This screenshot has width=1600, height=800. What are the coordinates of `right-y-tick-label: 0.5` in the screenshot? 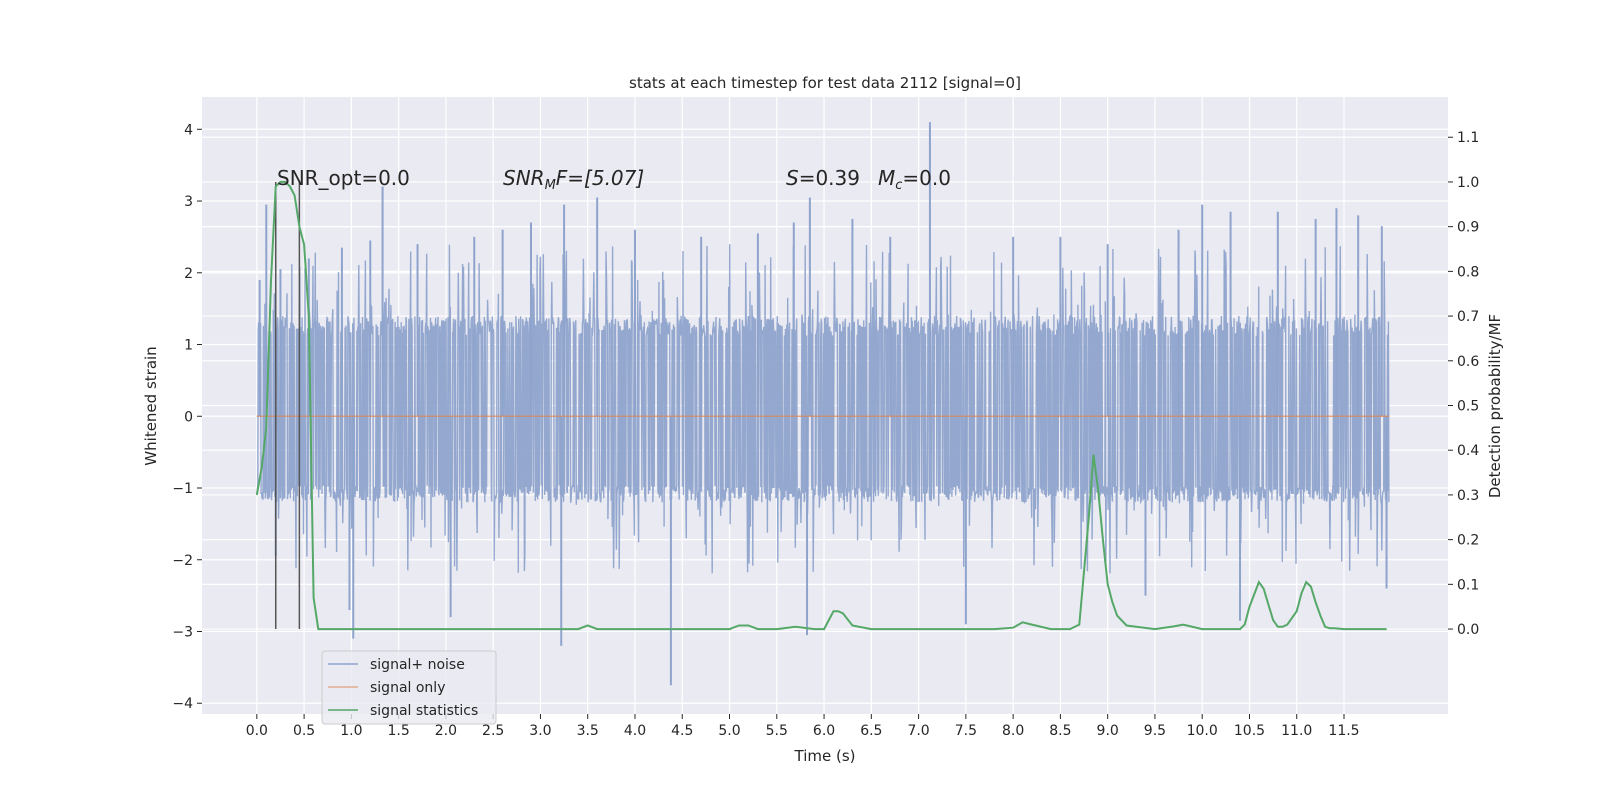 It's located at (1468, 407).